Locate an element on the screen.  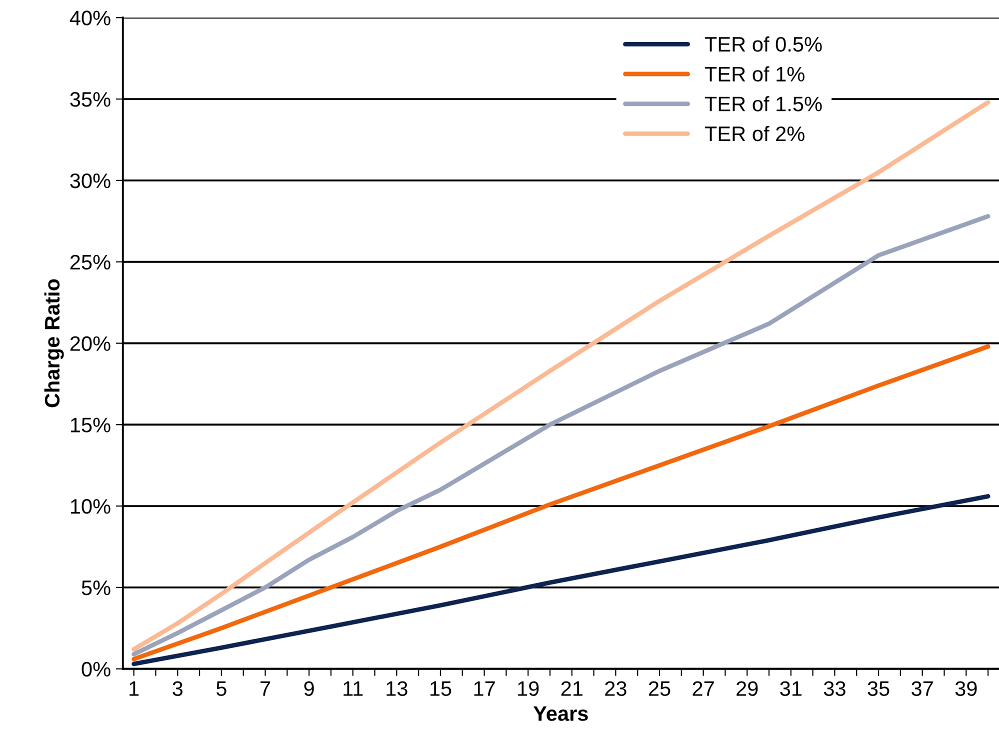
legend-label: TER of 0.5% is located at coordinates (763, 44).